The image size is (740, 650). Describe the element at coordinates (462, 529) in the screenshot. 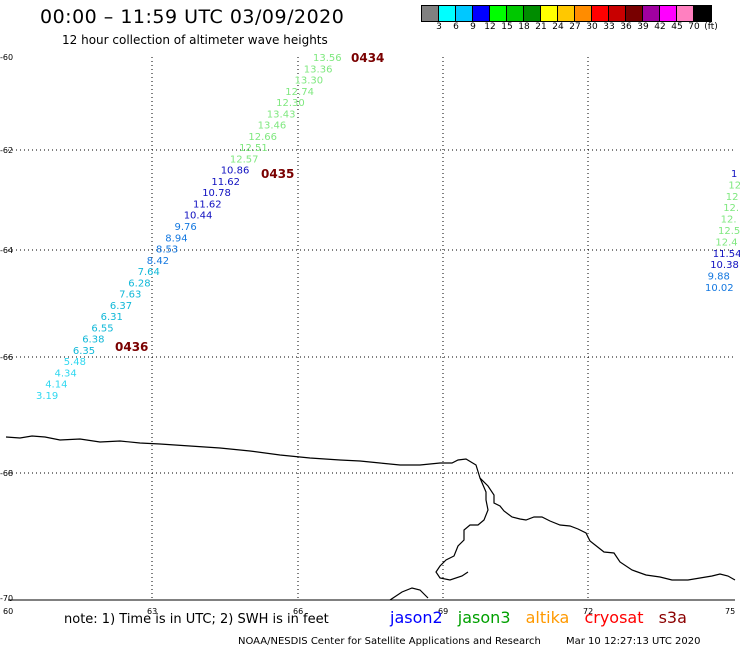

I see `coastline-inlet` at that location.